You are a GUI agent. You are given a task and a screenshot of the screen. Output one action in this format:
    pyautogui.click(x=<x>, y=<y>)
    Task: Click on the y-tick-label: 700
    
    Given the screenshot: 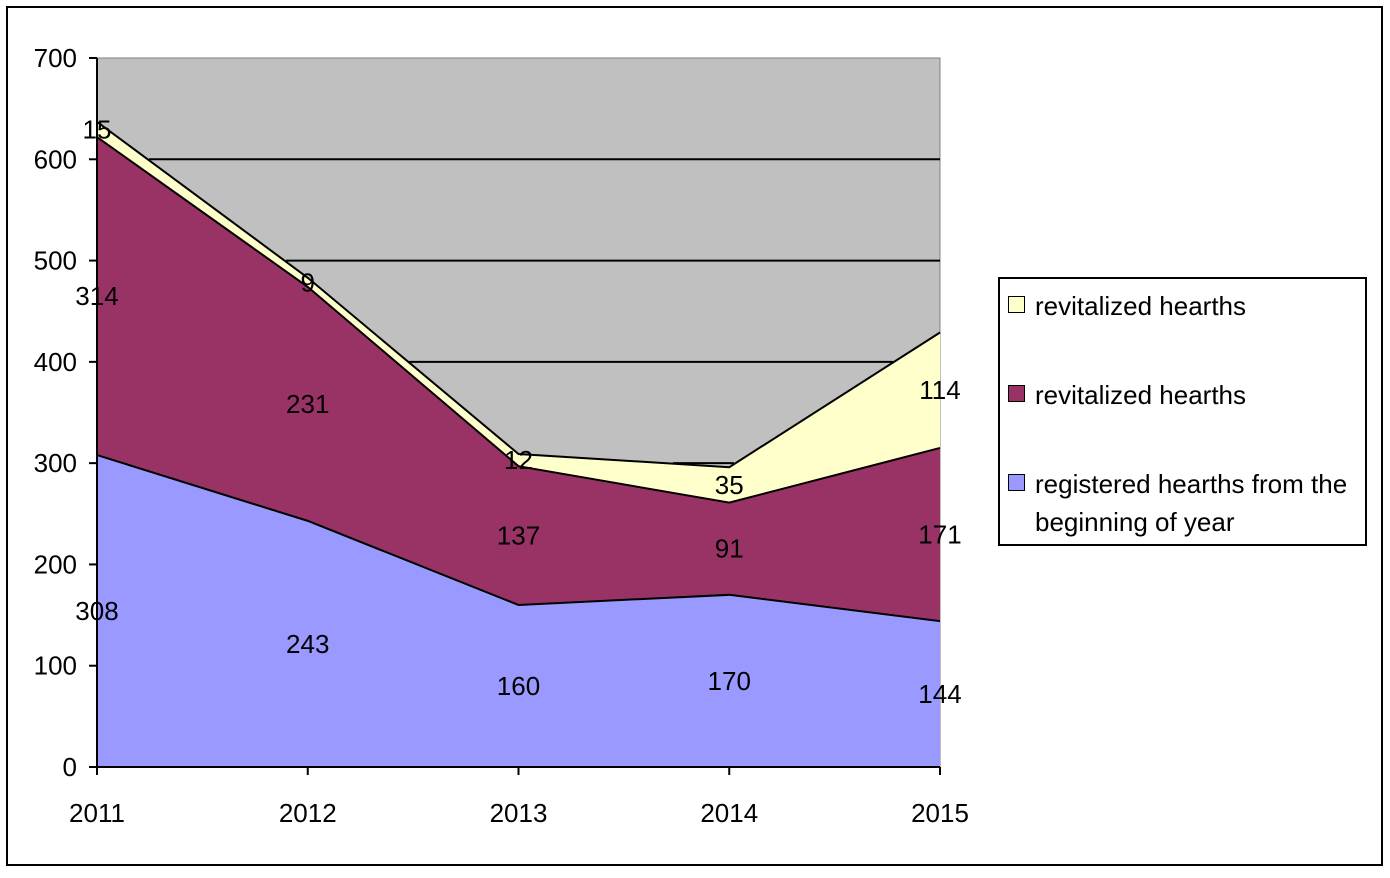 What is the action you would take?
    pyautogui.click(x=55, y=58)
    